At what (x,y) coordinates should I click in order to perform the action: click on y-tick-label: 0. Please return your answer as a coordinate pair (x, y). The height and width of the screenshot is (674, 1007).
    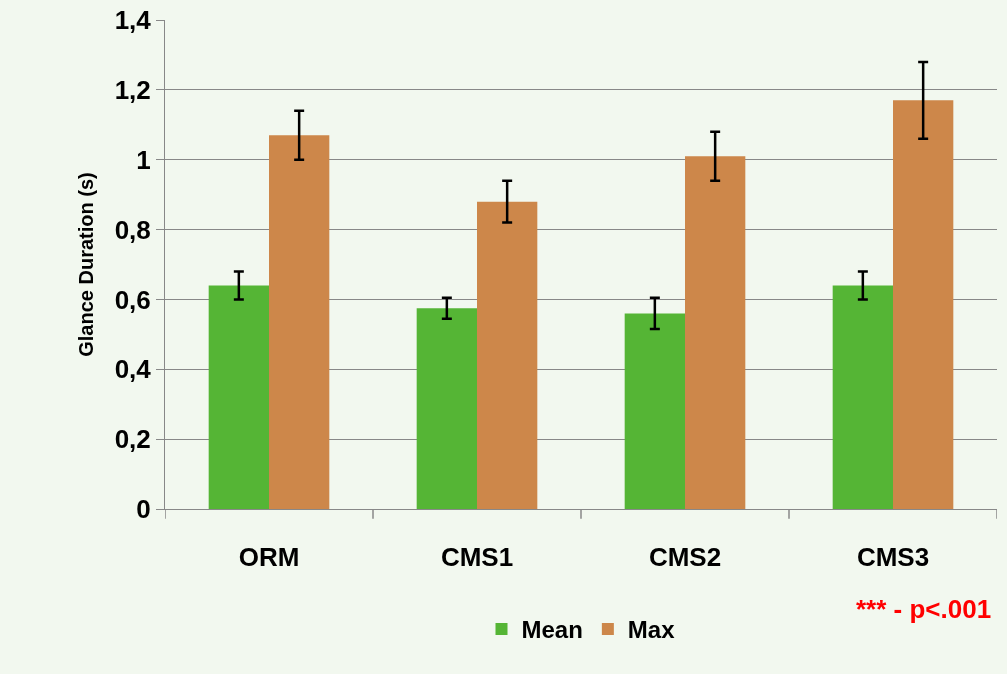
    Looking at the image, I should click on (143, 509).